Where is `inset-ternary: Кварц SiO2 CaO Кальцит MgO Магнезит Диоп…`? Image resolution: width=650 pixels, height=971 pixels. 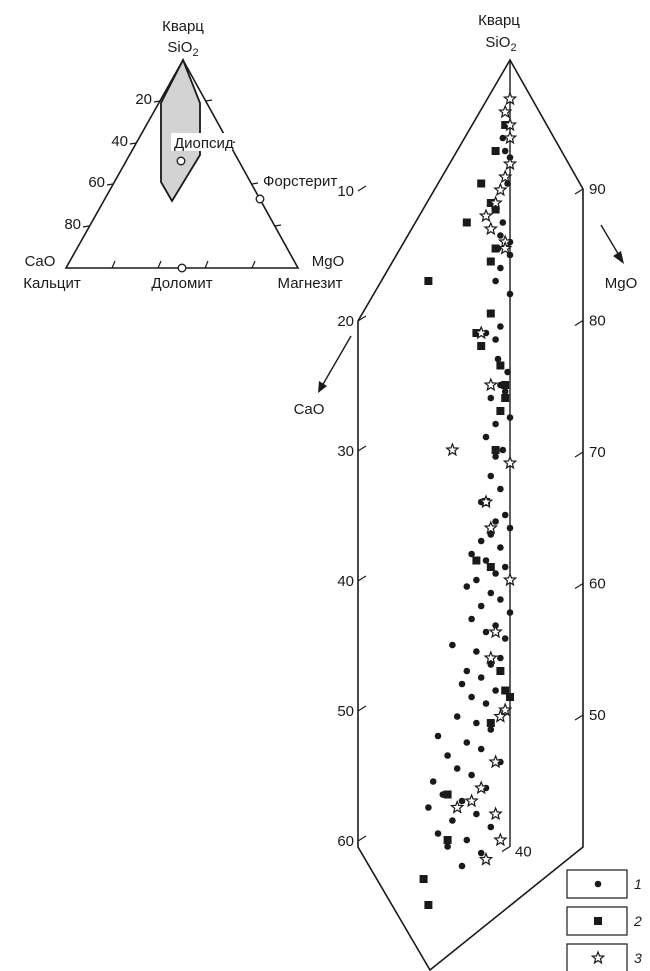
inset-ternary: Кварц SiO2 CaO Кальцит MgO Магнезит Диоп… is located at coordinates (183, 155).